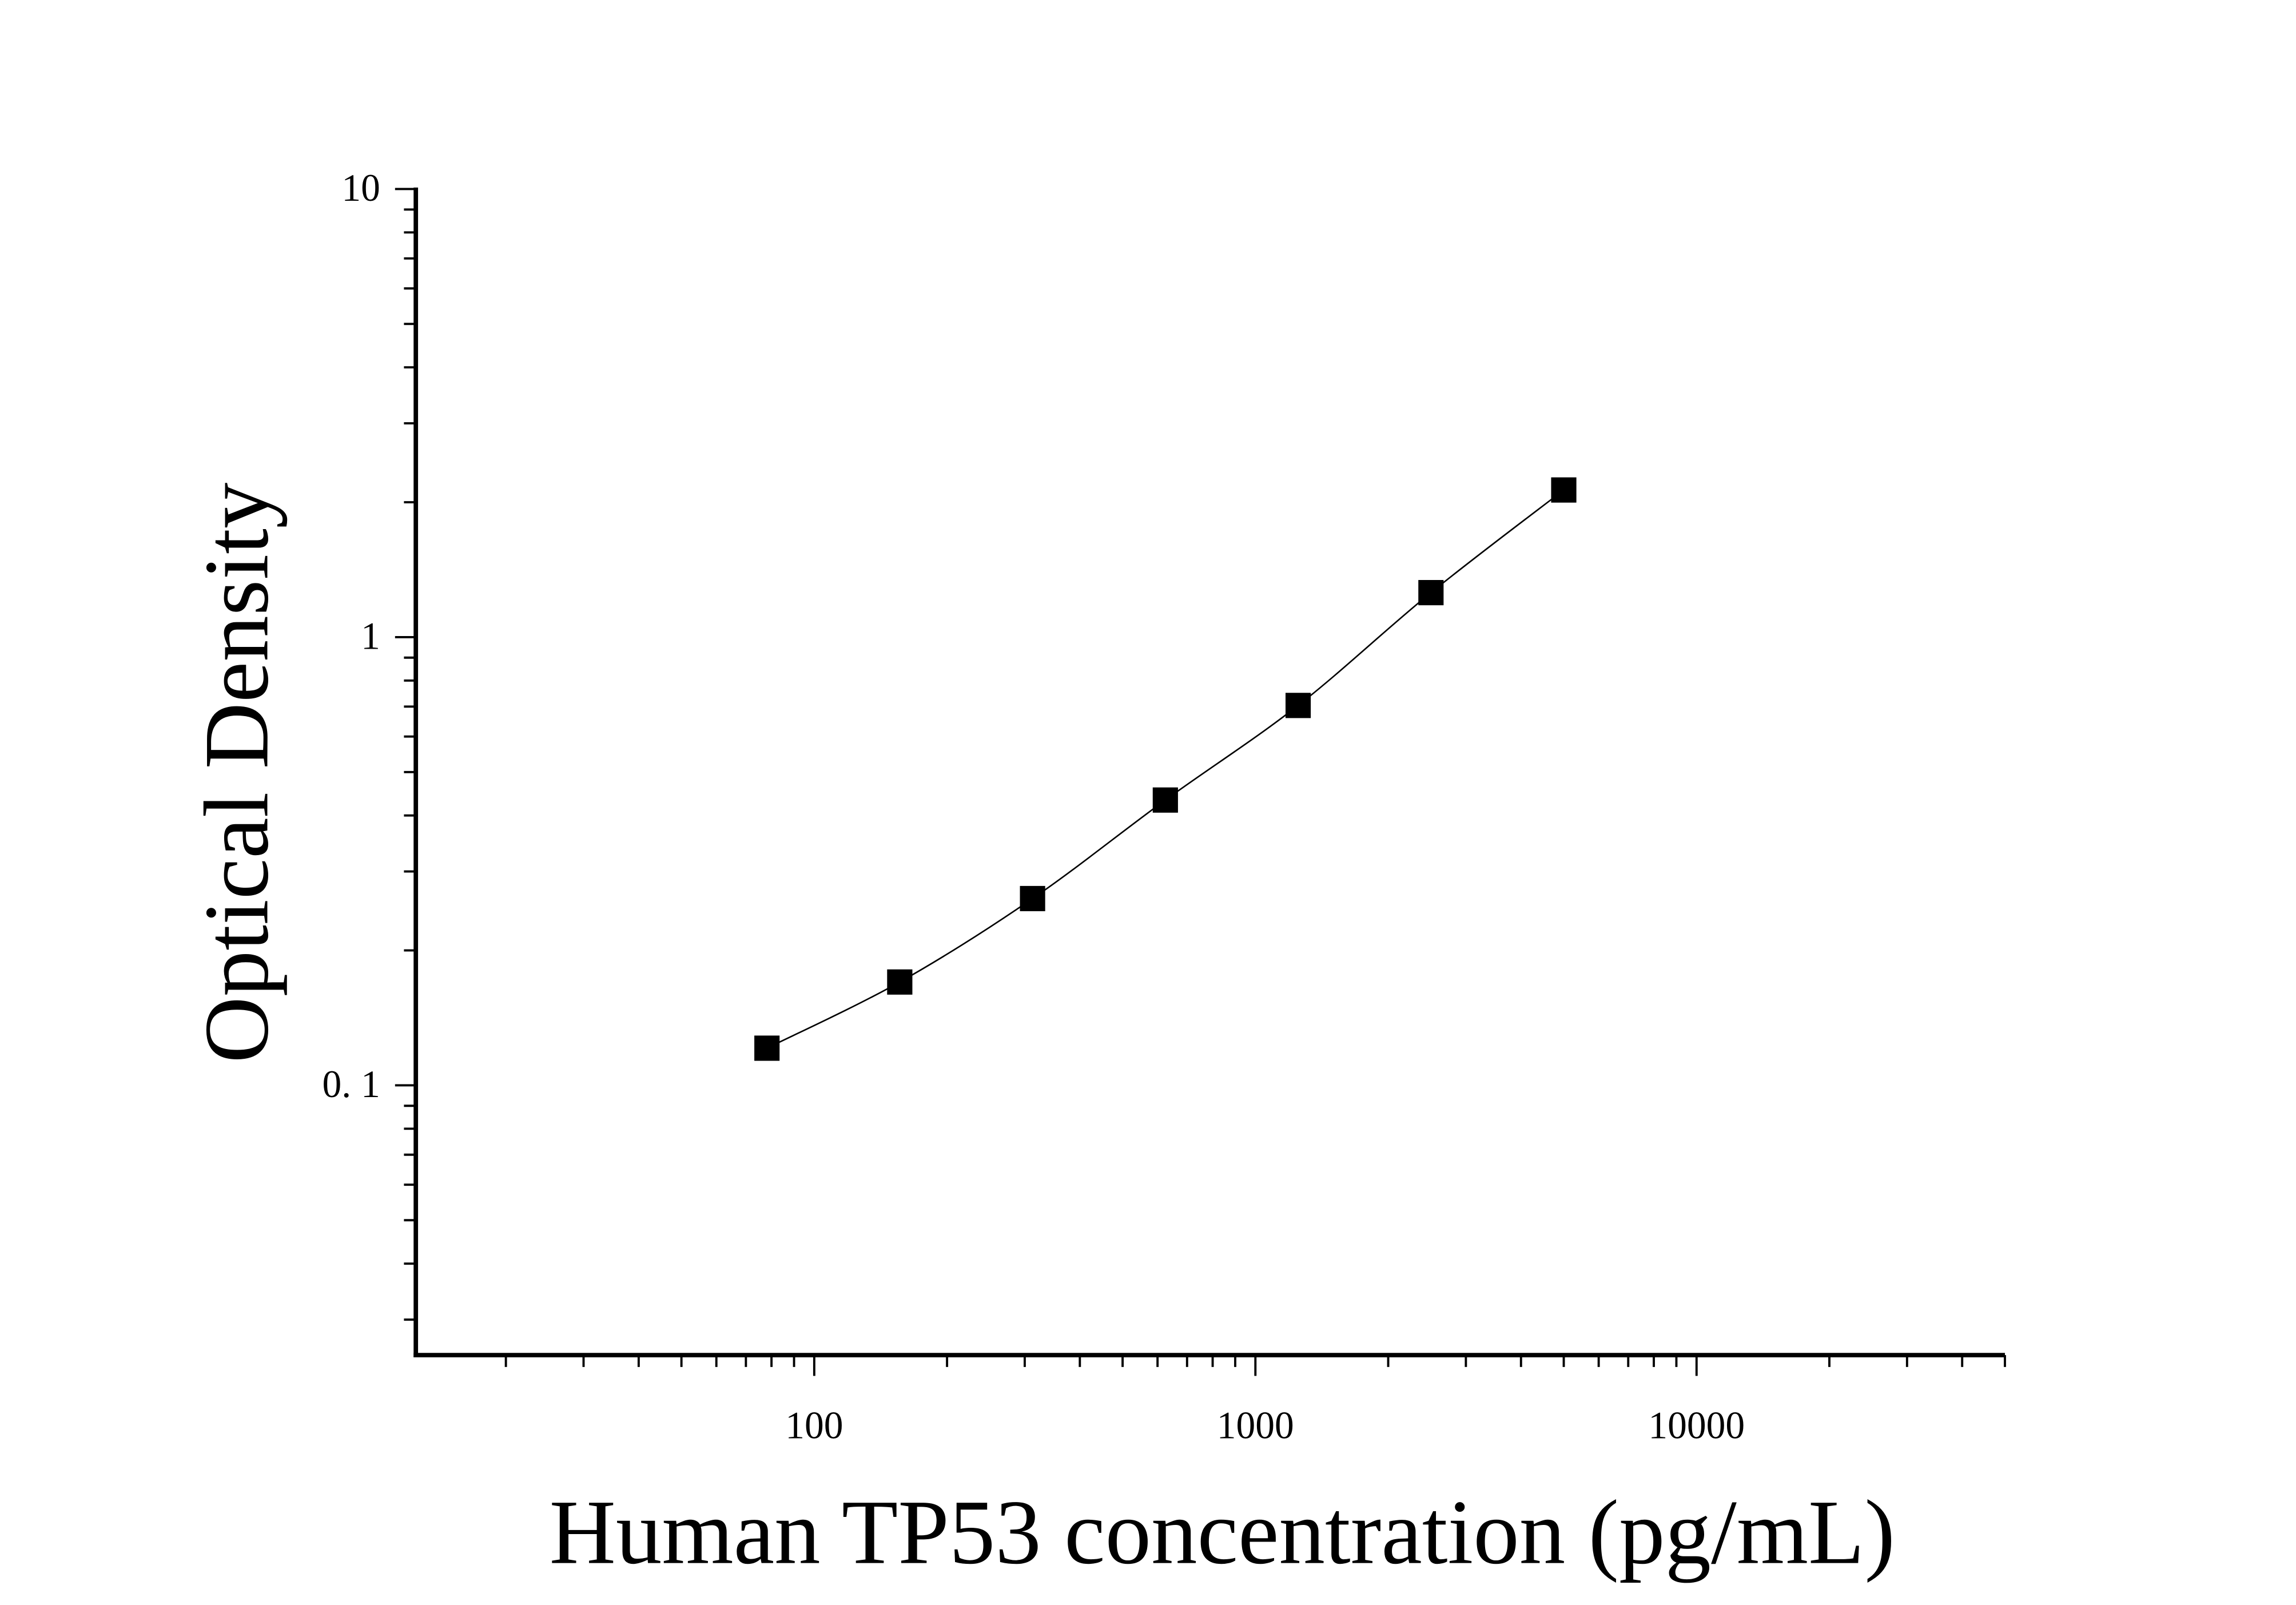 The image size is (2296, 1605). What do you see at coordinates (1696, 1425) in the screenshot?
I see `x-tick-label: 10000` at bounding box center [1696, 1425].